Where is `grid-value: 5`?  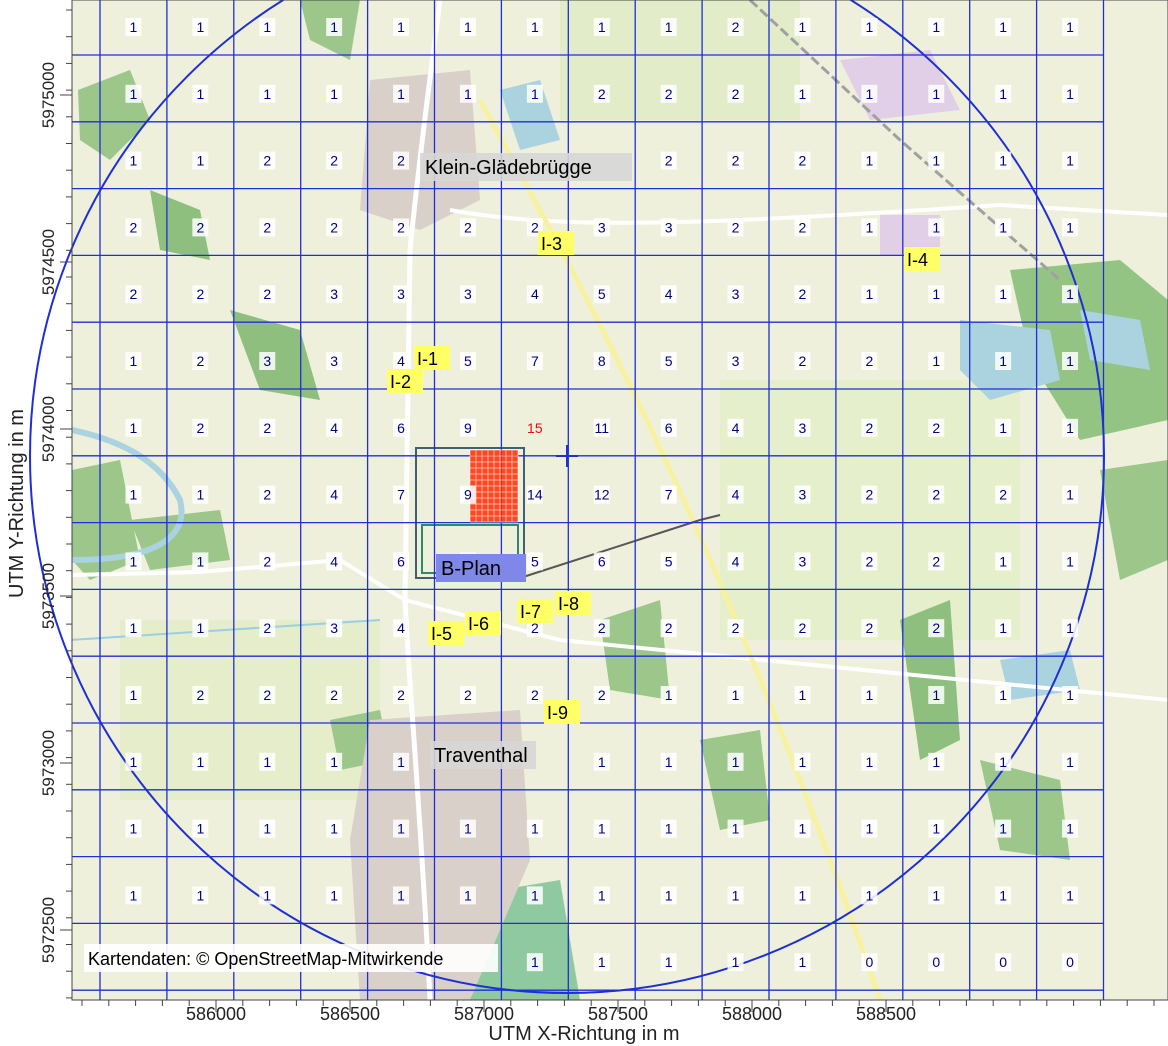 grid-value: 5 is located at coordinates (535, 561).